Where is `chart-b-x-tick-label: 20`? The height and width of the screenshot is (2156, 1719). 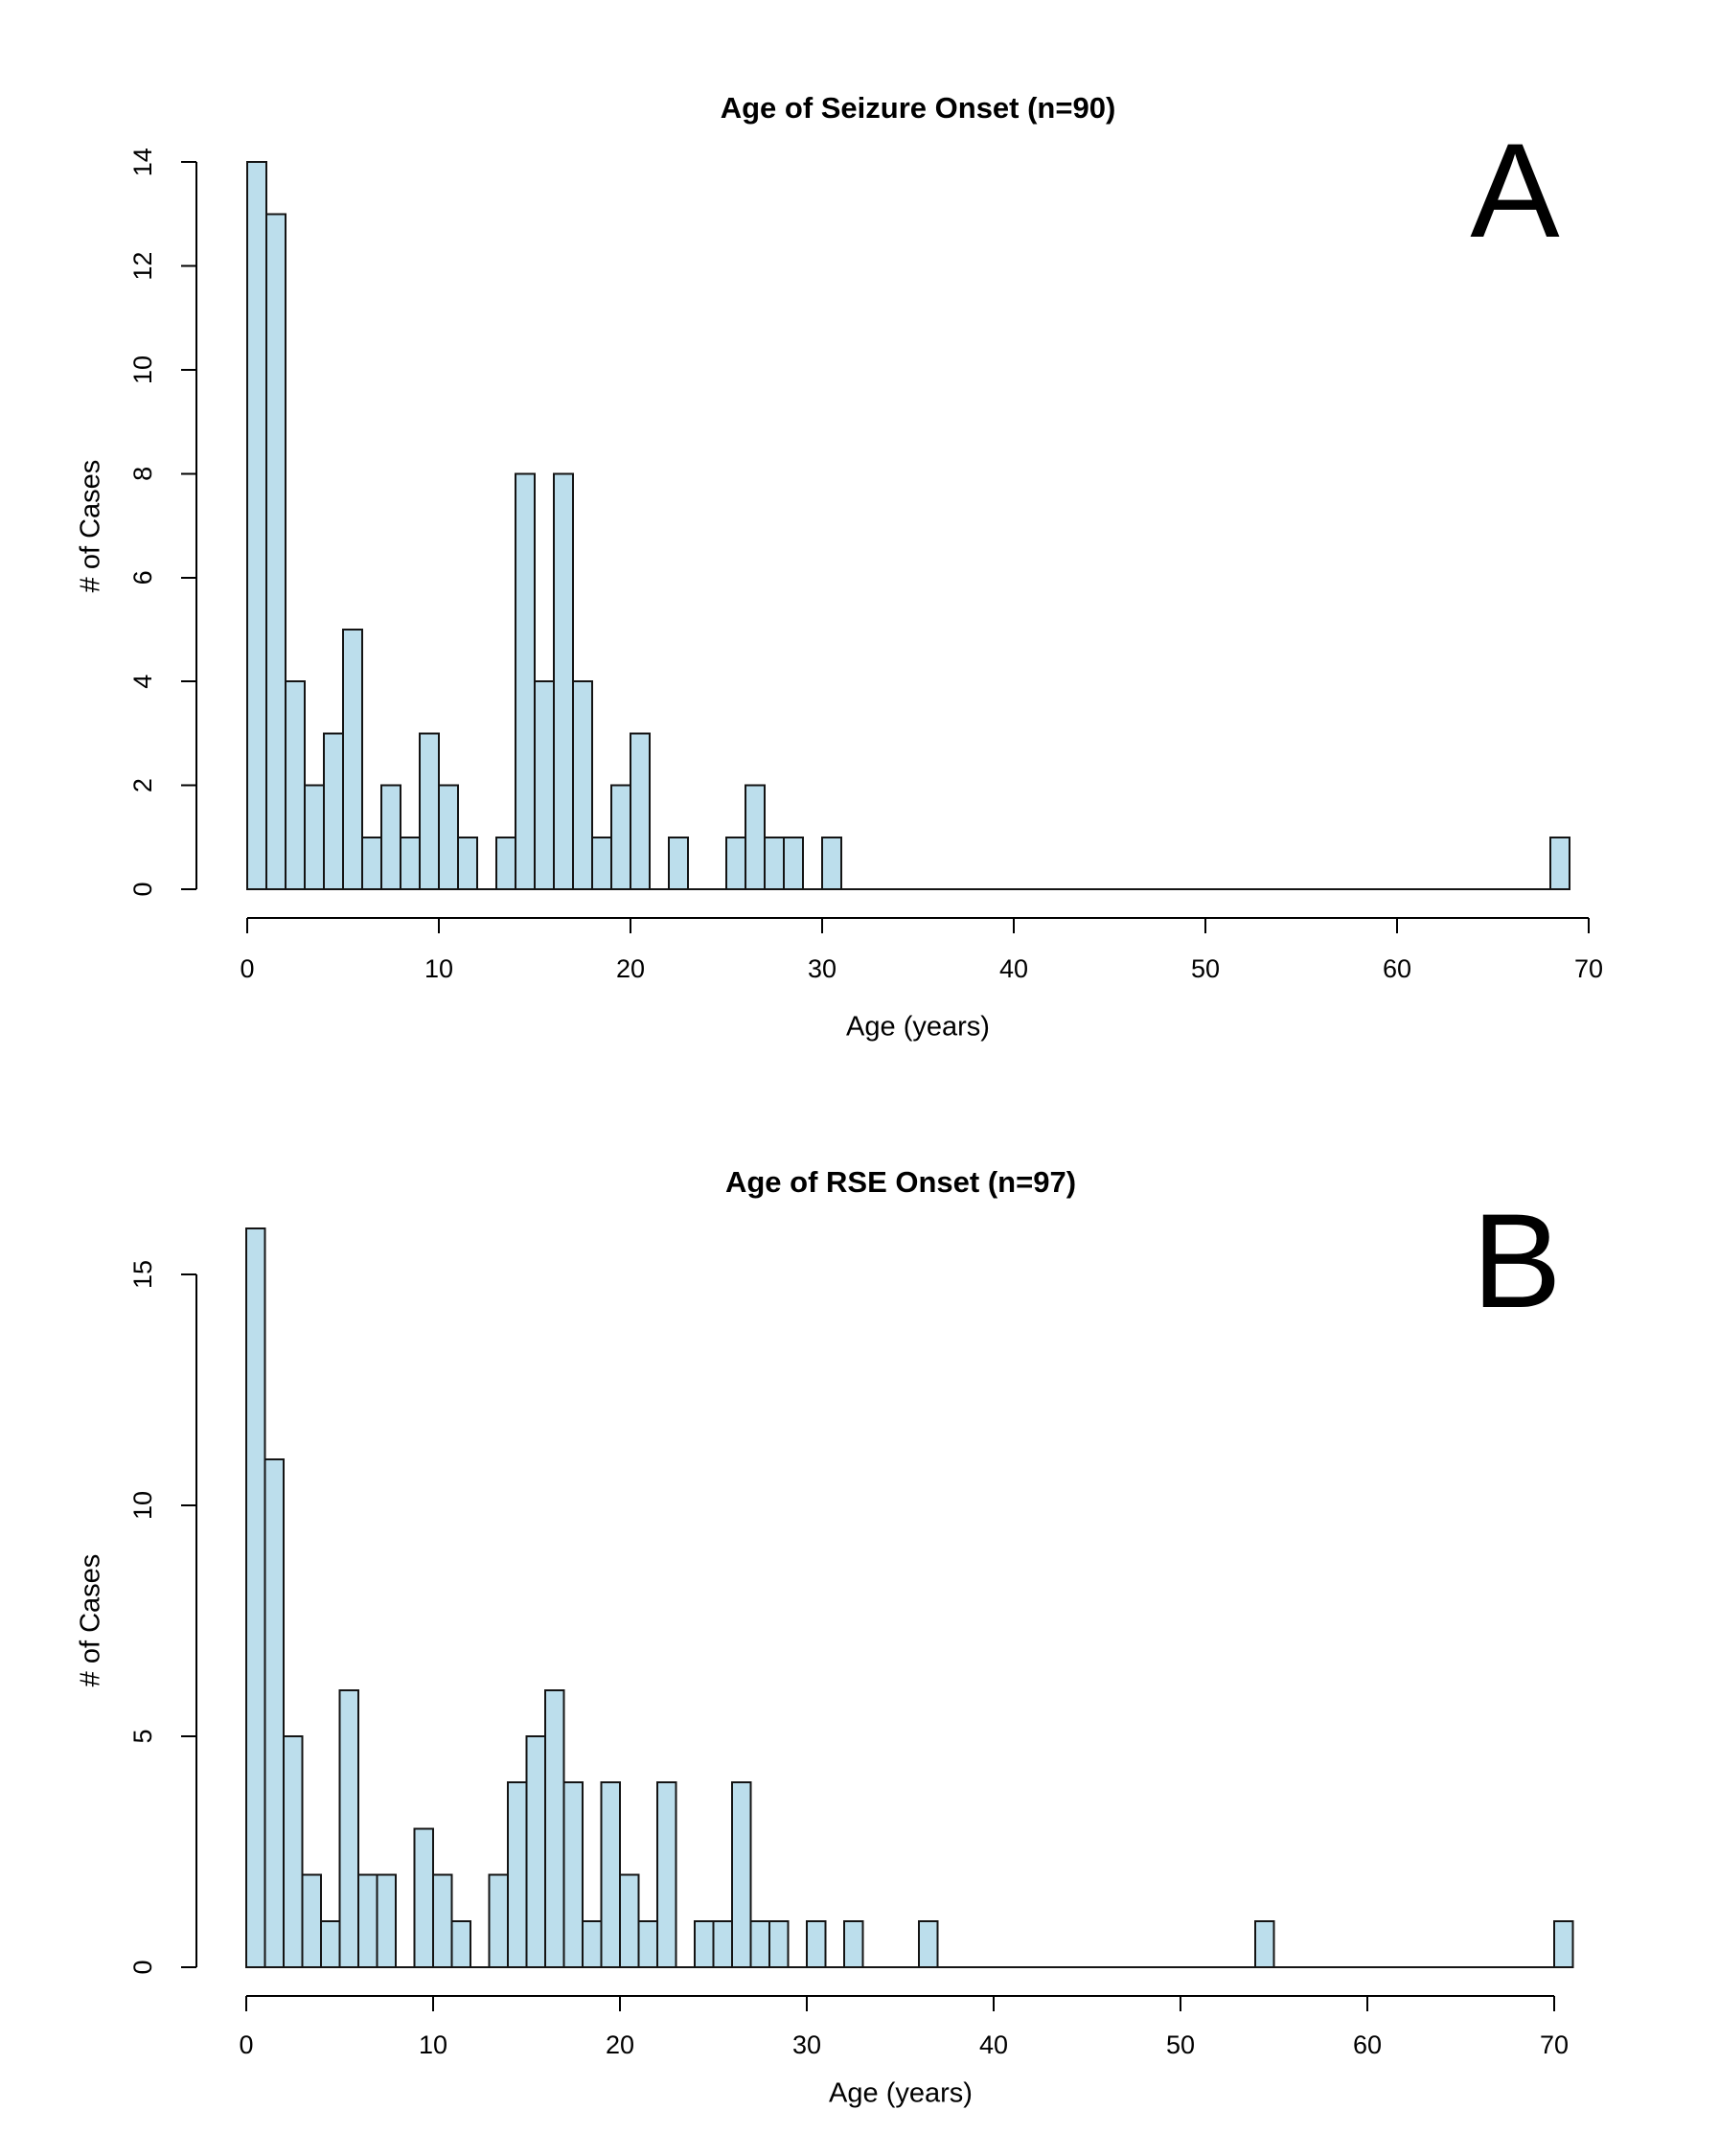 chart-b-x-tick-label: 20 is located at coordinates (620, 2044).